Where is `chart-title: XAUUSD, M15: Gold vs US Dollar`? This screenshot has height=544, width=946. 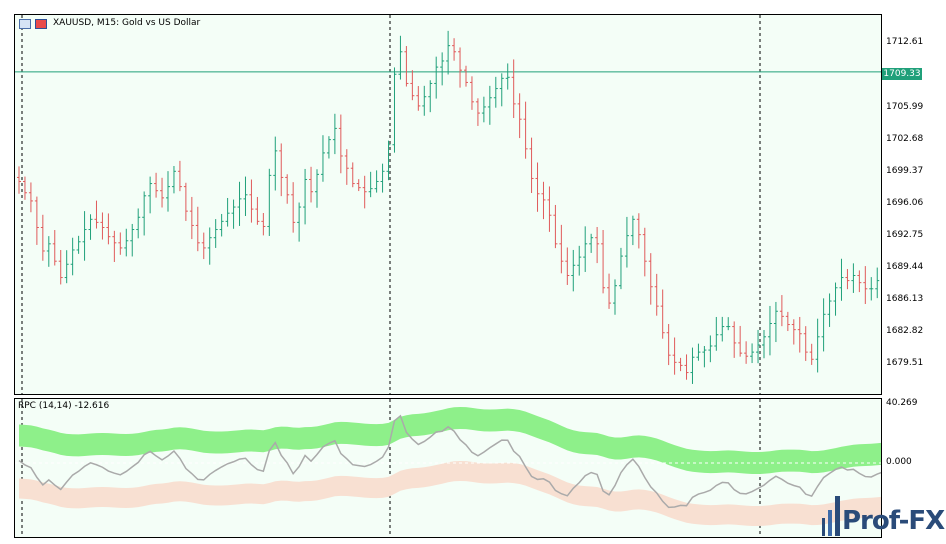
chart-title: XAUUSD, M15: Gold vs US Dollar is located at coordinates (127, 23).